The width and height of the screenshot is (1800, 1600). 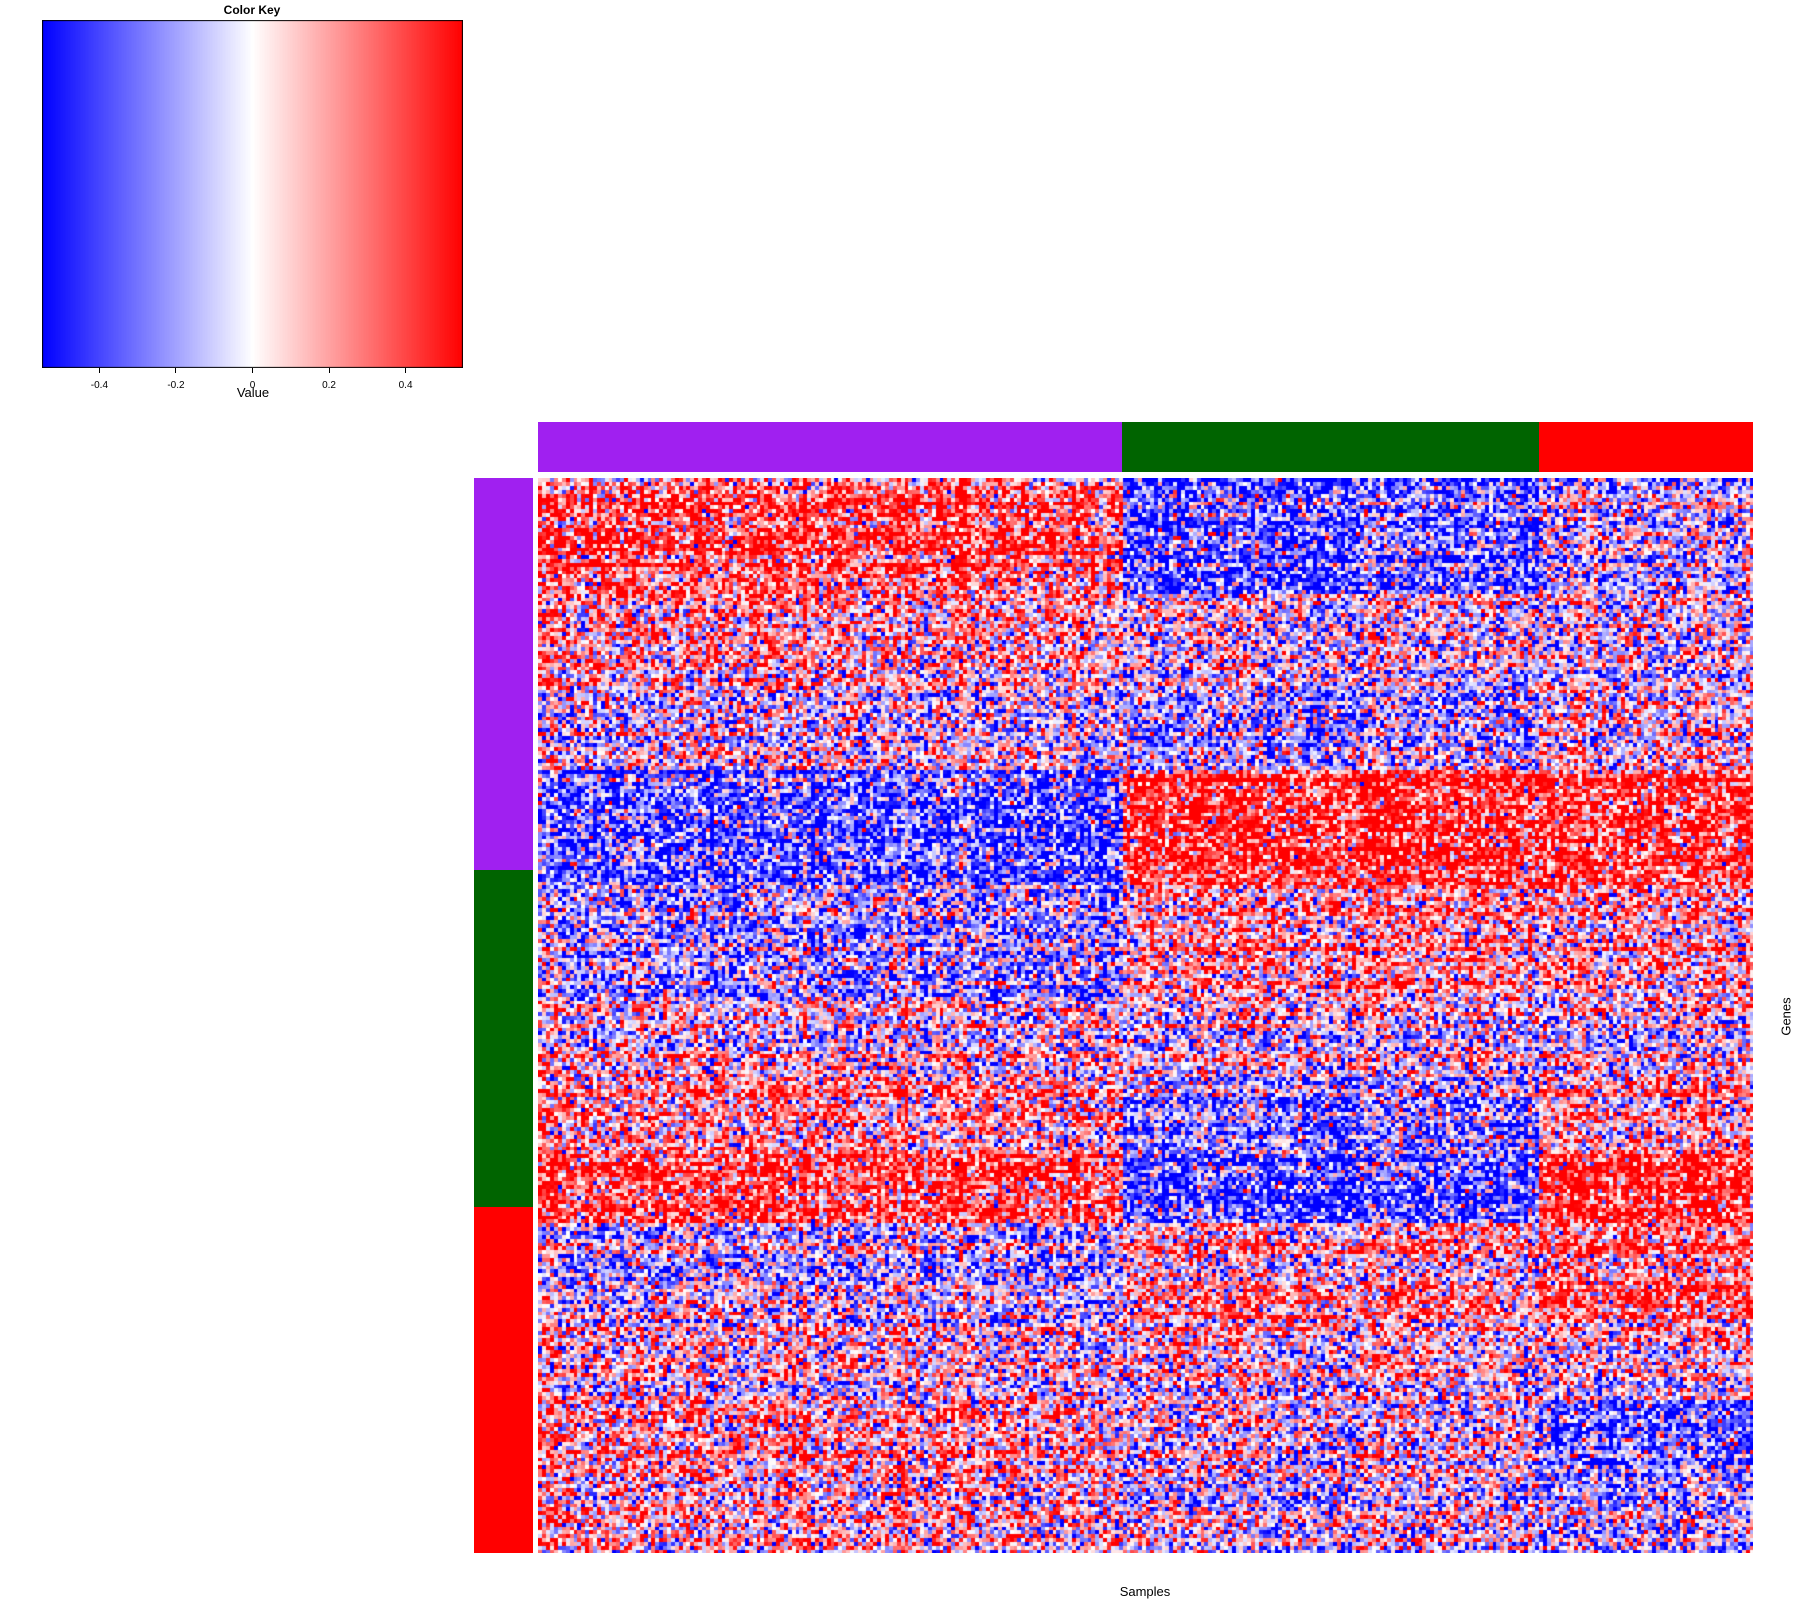 I want to click on row-group-bar-green, so click(x=503, y=1038).